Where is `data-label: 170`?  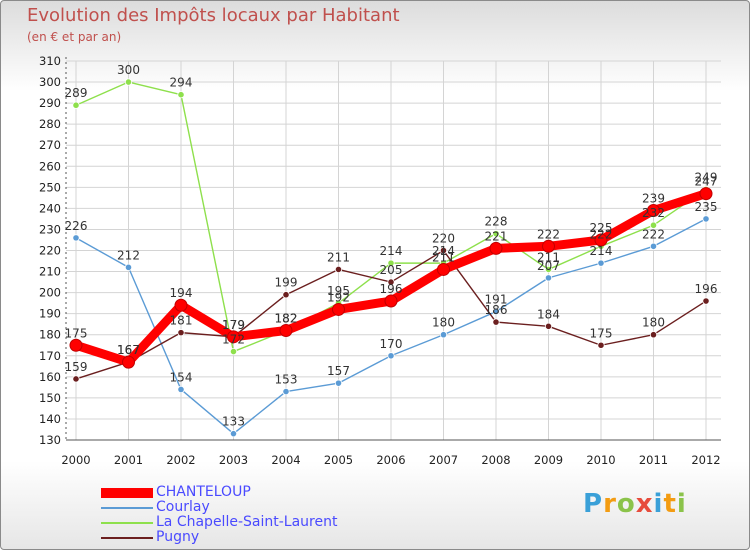 data-label: 170 is located at coordinates (391, 344).